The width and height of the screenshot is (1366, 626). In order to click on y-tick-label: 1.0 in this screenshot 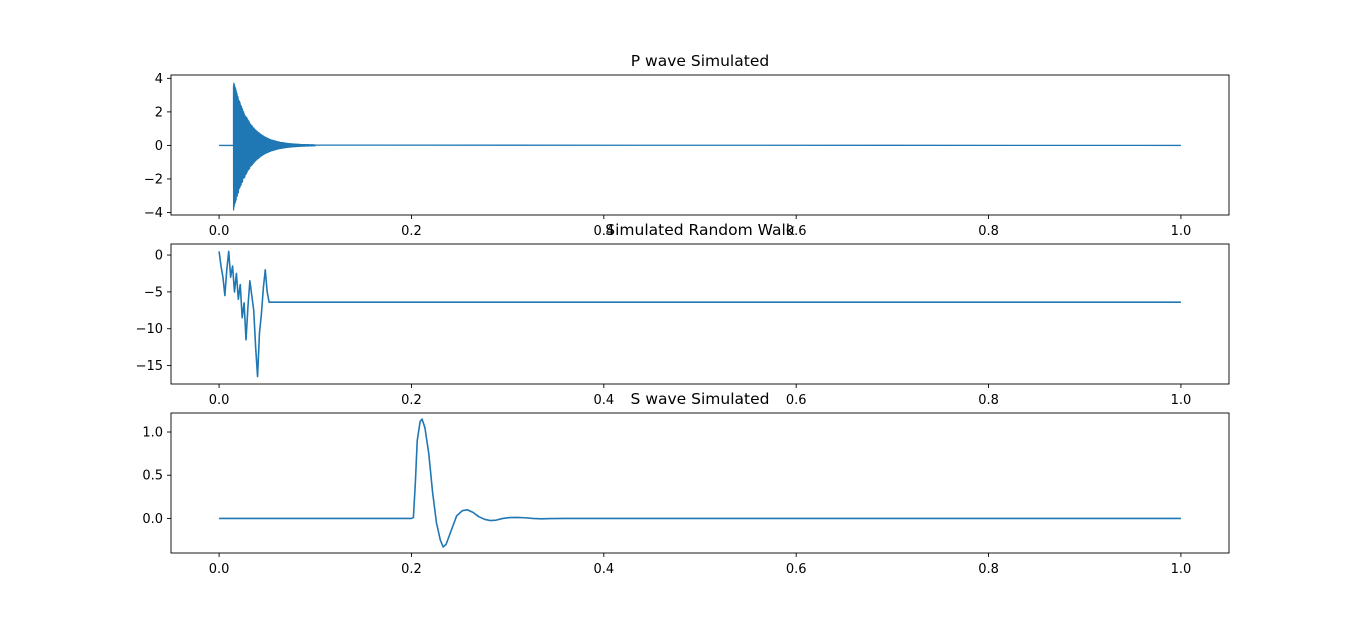, I will do `click(152, 433)`.